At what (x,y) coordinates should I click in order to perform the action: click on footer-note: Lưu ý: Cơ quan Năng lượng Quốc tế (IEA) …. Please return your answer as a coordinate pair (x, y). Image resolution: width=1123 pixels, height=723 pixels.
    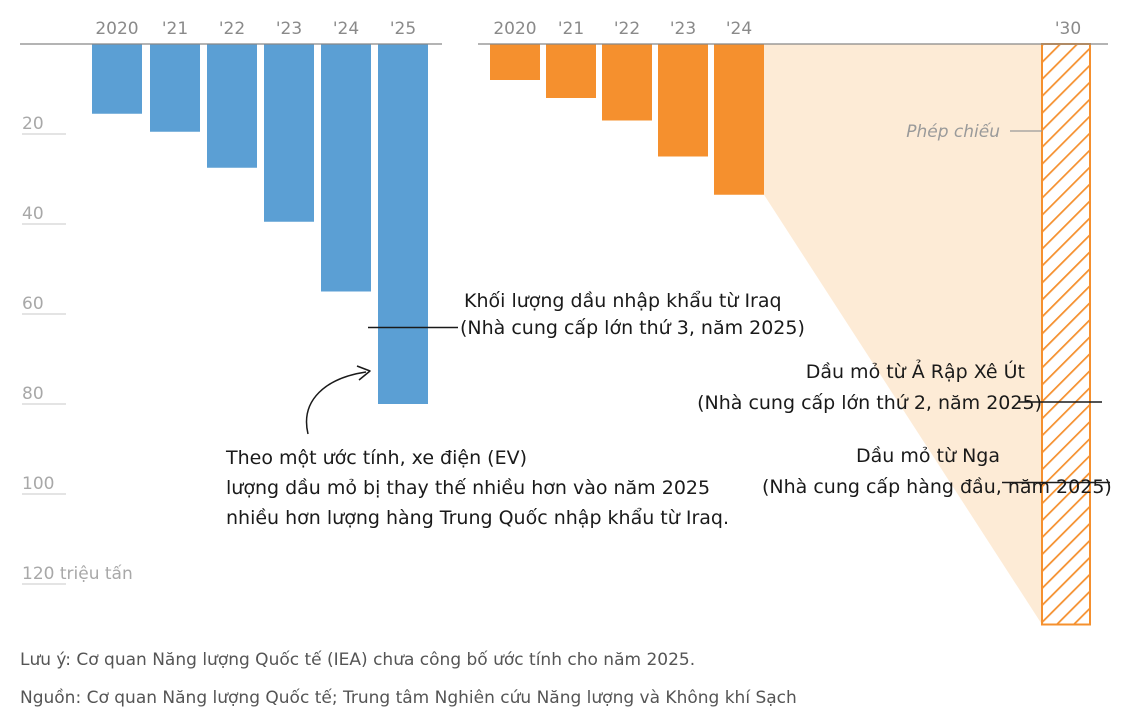
    Looking at the image, I should click on (358, 660).